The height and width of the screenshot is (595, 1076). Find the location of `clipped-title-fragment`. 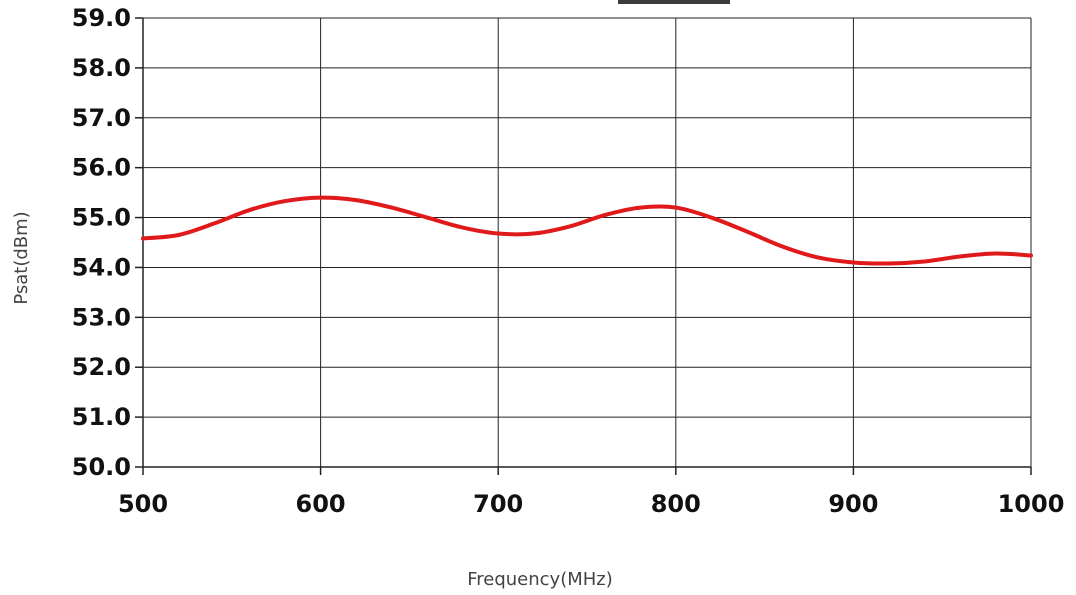

clipped-title-fragment is located at coordinates (674, 2).